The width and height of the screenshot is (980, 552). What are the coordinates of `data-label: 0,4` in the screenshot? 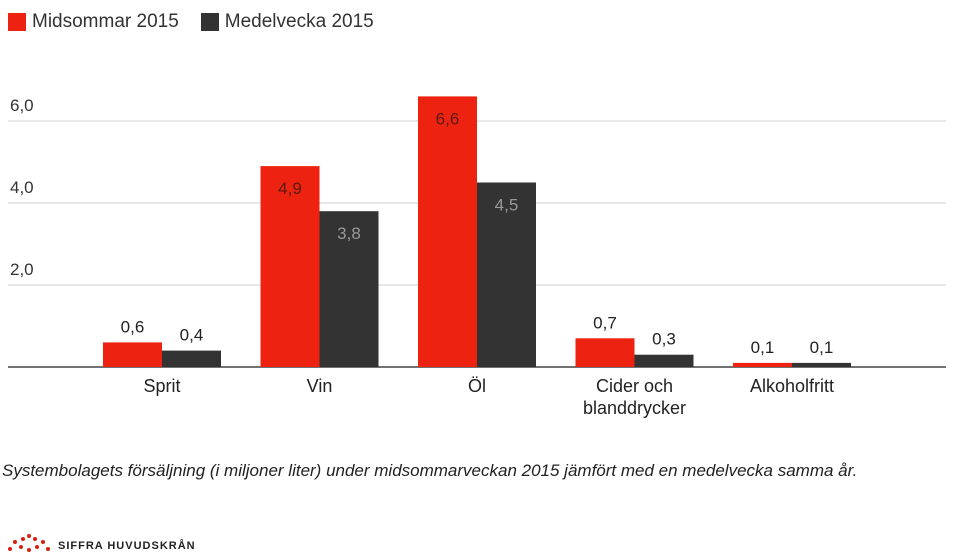 It's located at (192, 335).